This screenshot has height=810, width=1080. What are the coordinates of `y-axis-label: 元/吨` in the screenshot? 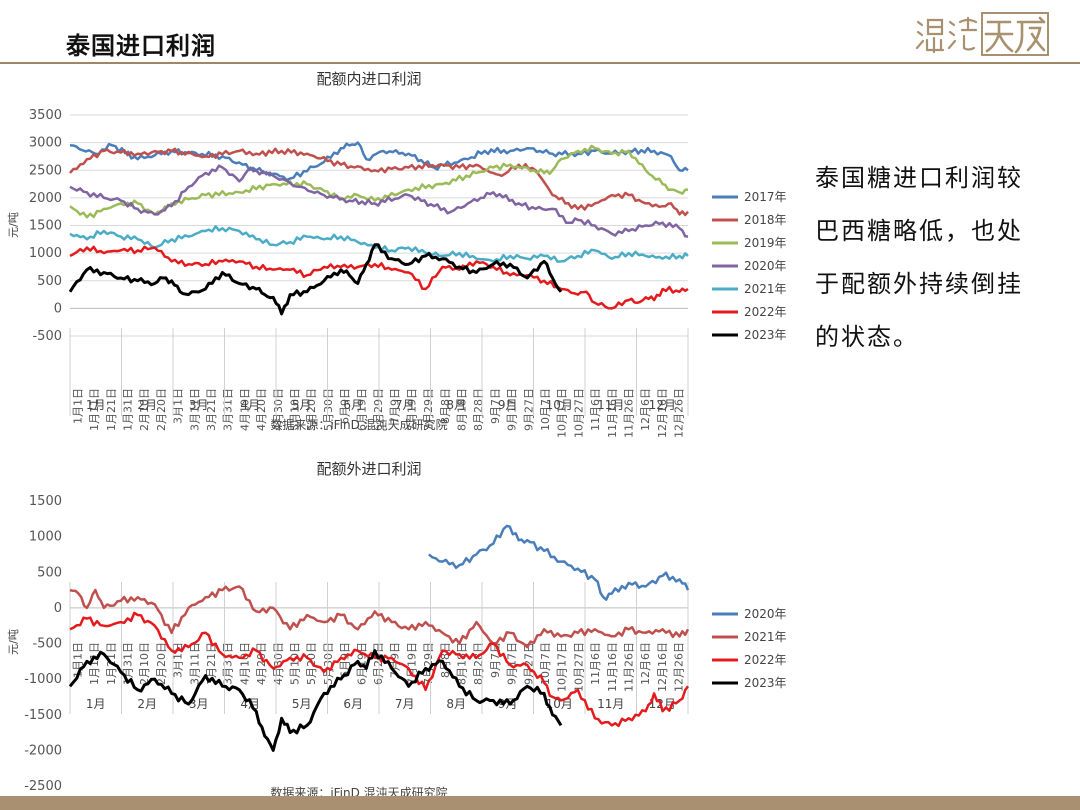 It's located at (13, 225).